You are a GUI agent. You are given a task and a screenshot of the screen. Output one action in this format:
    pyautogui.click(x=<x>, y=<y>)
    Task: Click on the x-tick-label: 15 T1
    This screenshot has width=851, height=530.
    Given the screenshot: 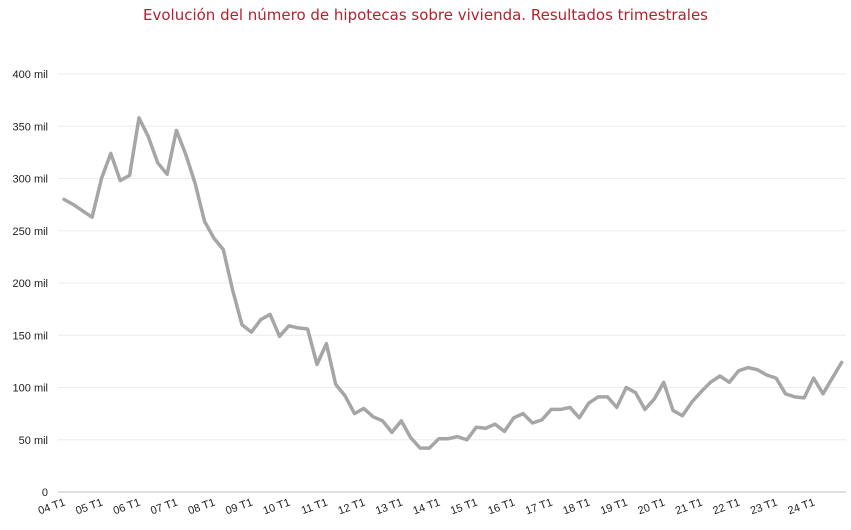 What is the action you would take?
    pyautogui.click(x=464, y=507)
    